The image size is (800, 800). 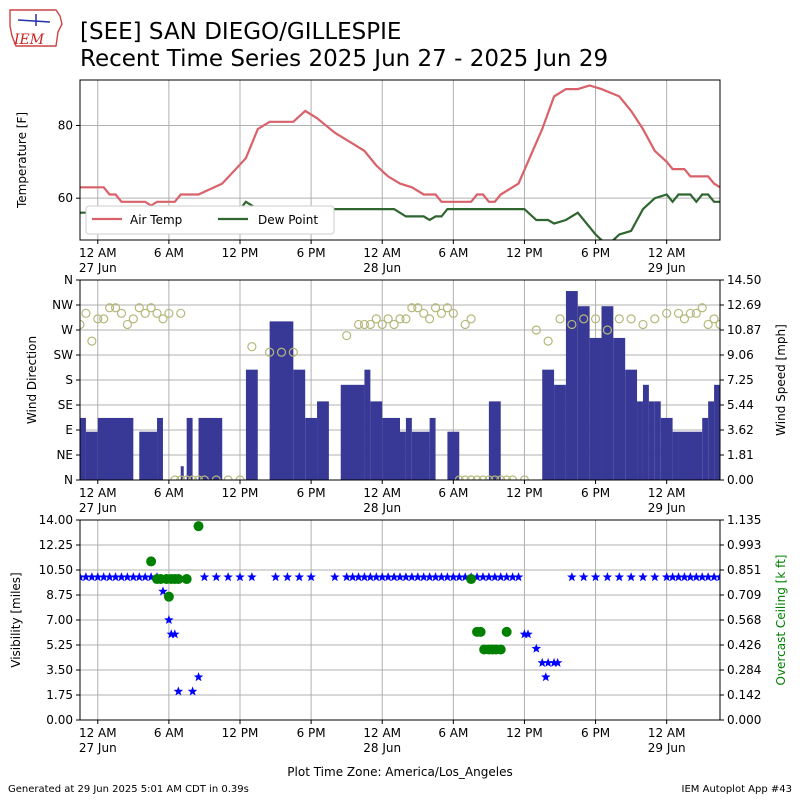 What do you see at coordinates (64, 455) in the screenshot?
I see `direction-tick-label: NE` at bounding box center [64, 455].